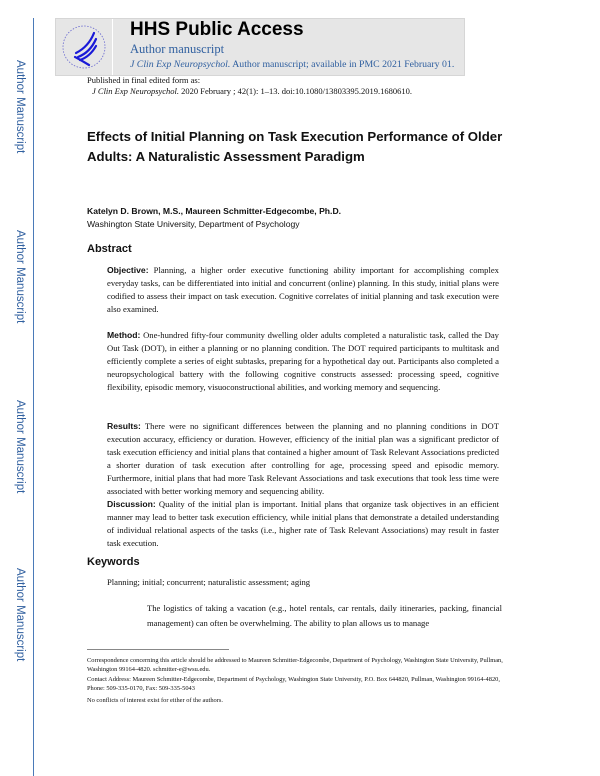 The height and width of the screenshot is (776, 600). Describe the element at coordinates (217, 29) in the screenshot. I see `header-title: HHS Public Access` at that location.